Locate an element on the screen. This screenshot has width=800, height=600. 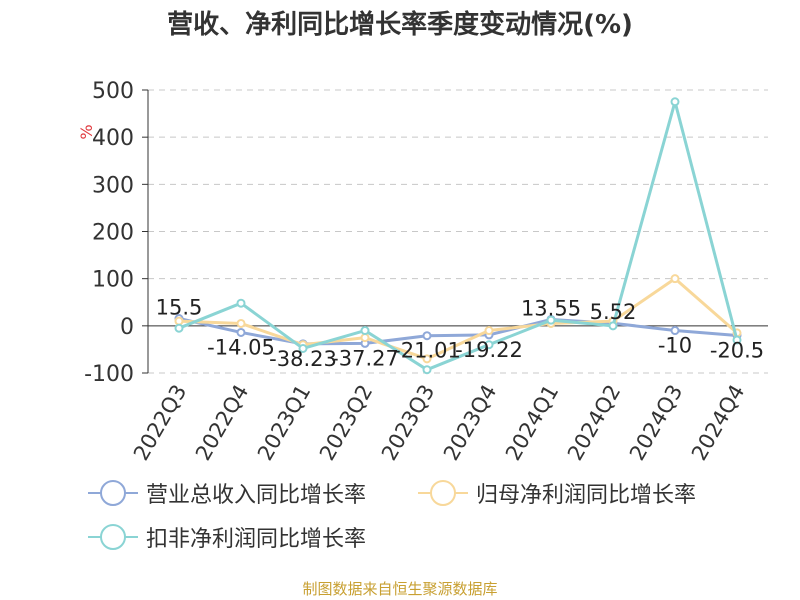
y-tick-label: 100 is located at coordinates (113, 280).